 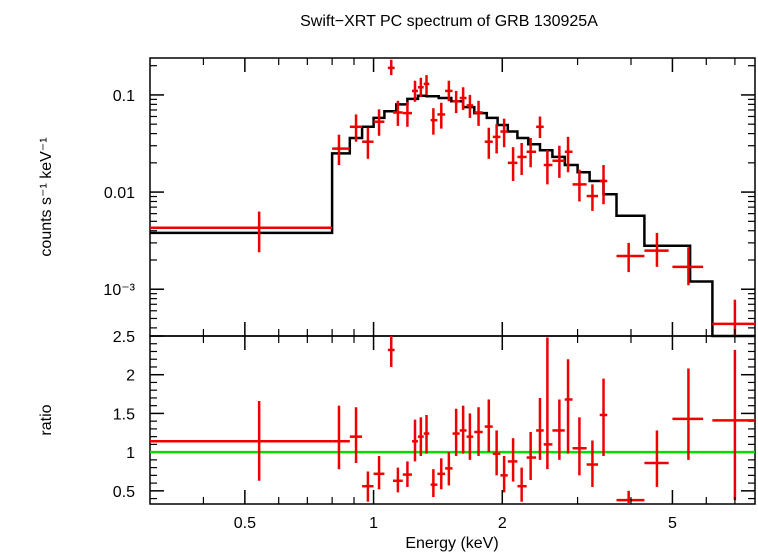 What do you see at coordinates (672, 523) in the screenshot?
I see `x-tick-label: 5` at bounding box center [672, 523].